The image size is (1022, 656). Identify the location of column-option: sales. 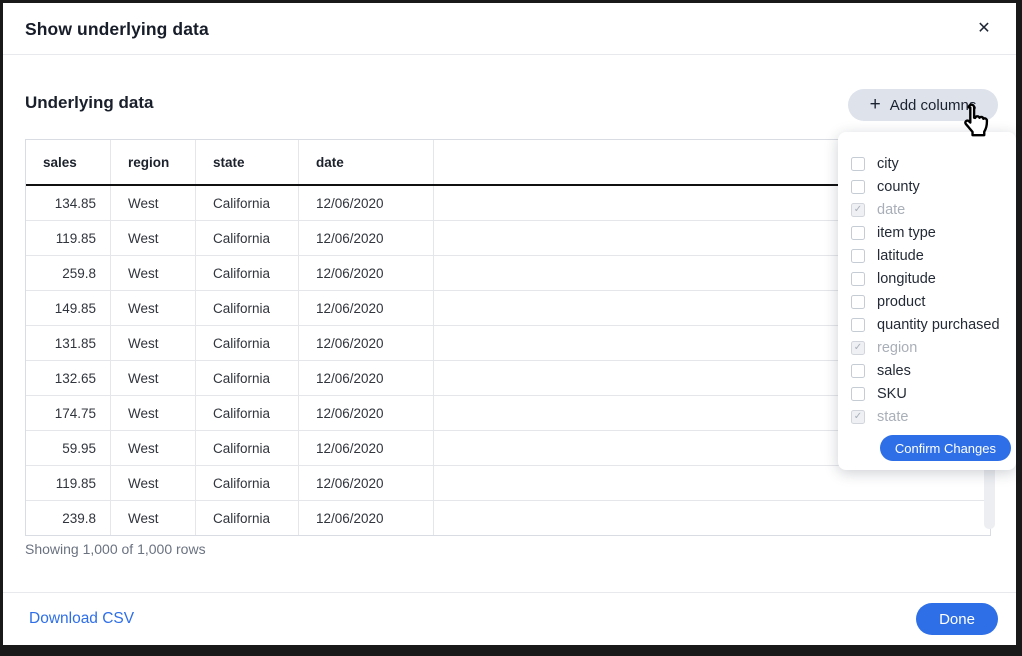
(927, 370).